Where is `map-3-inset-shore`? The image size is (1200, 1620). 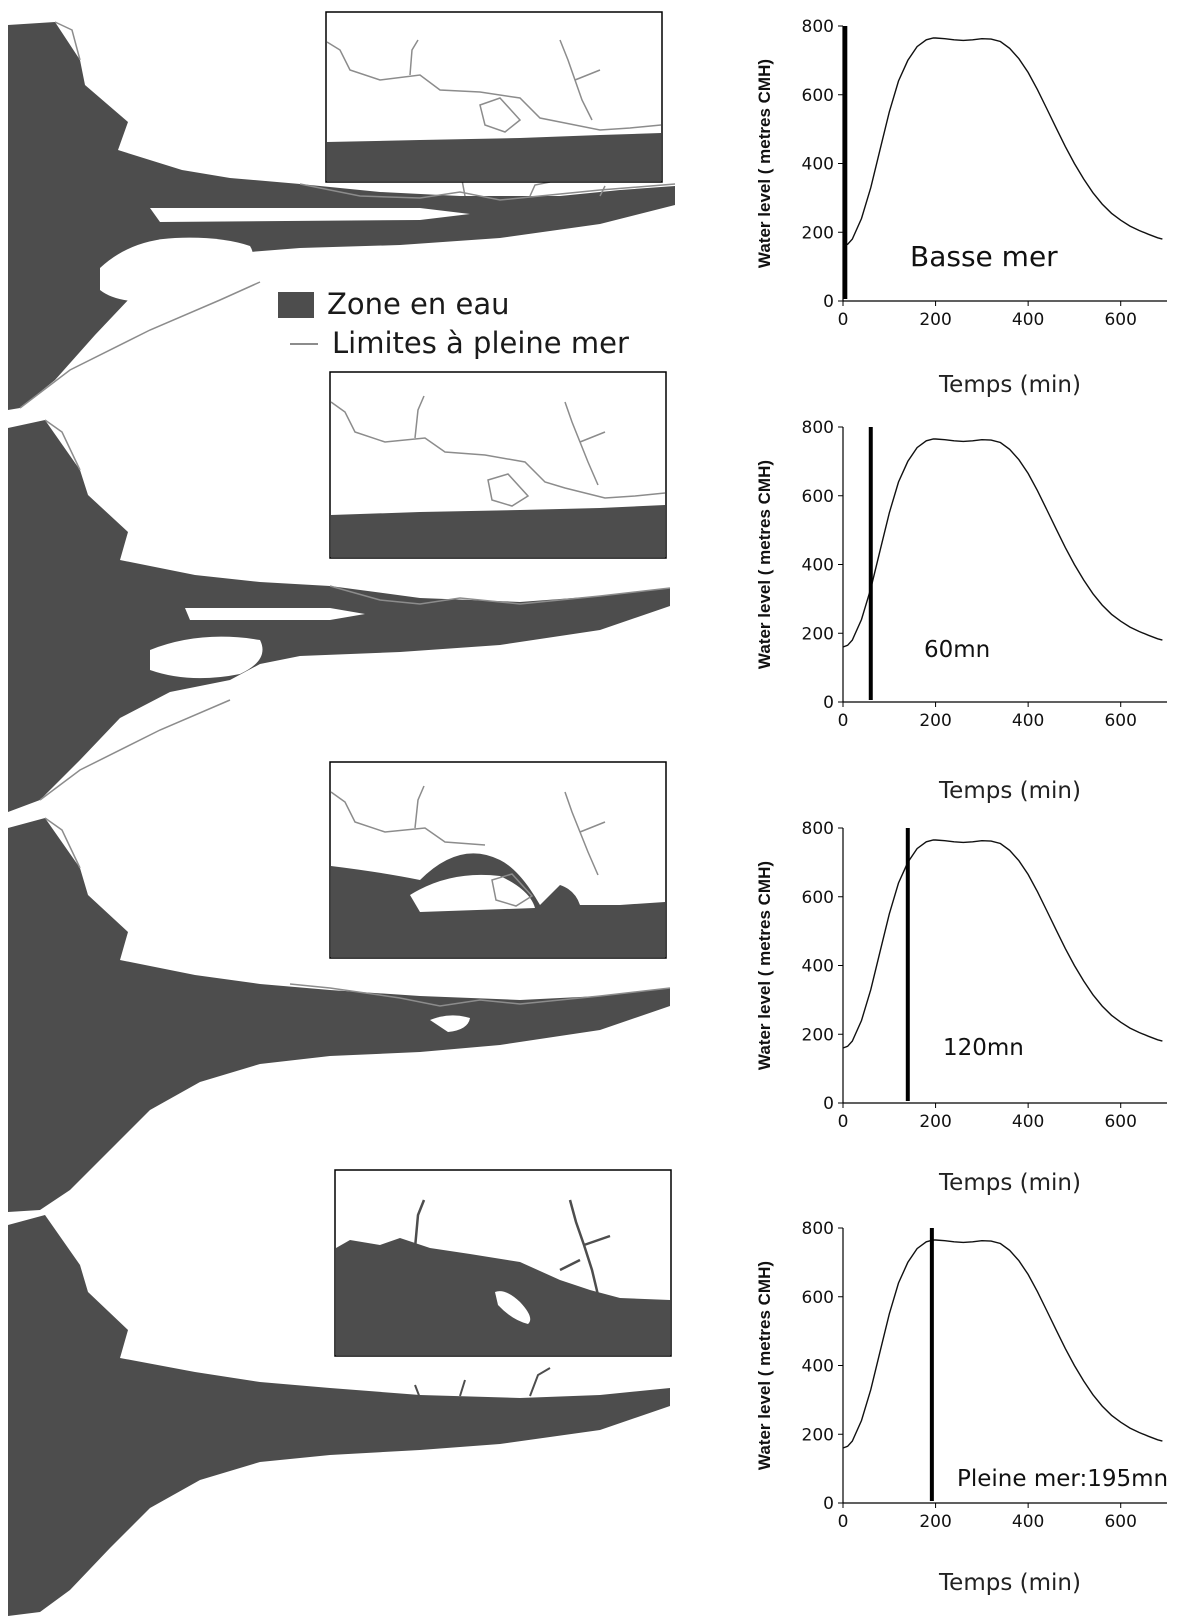
map-3-inset-shore is located at coordinates (468, 846).